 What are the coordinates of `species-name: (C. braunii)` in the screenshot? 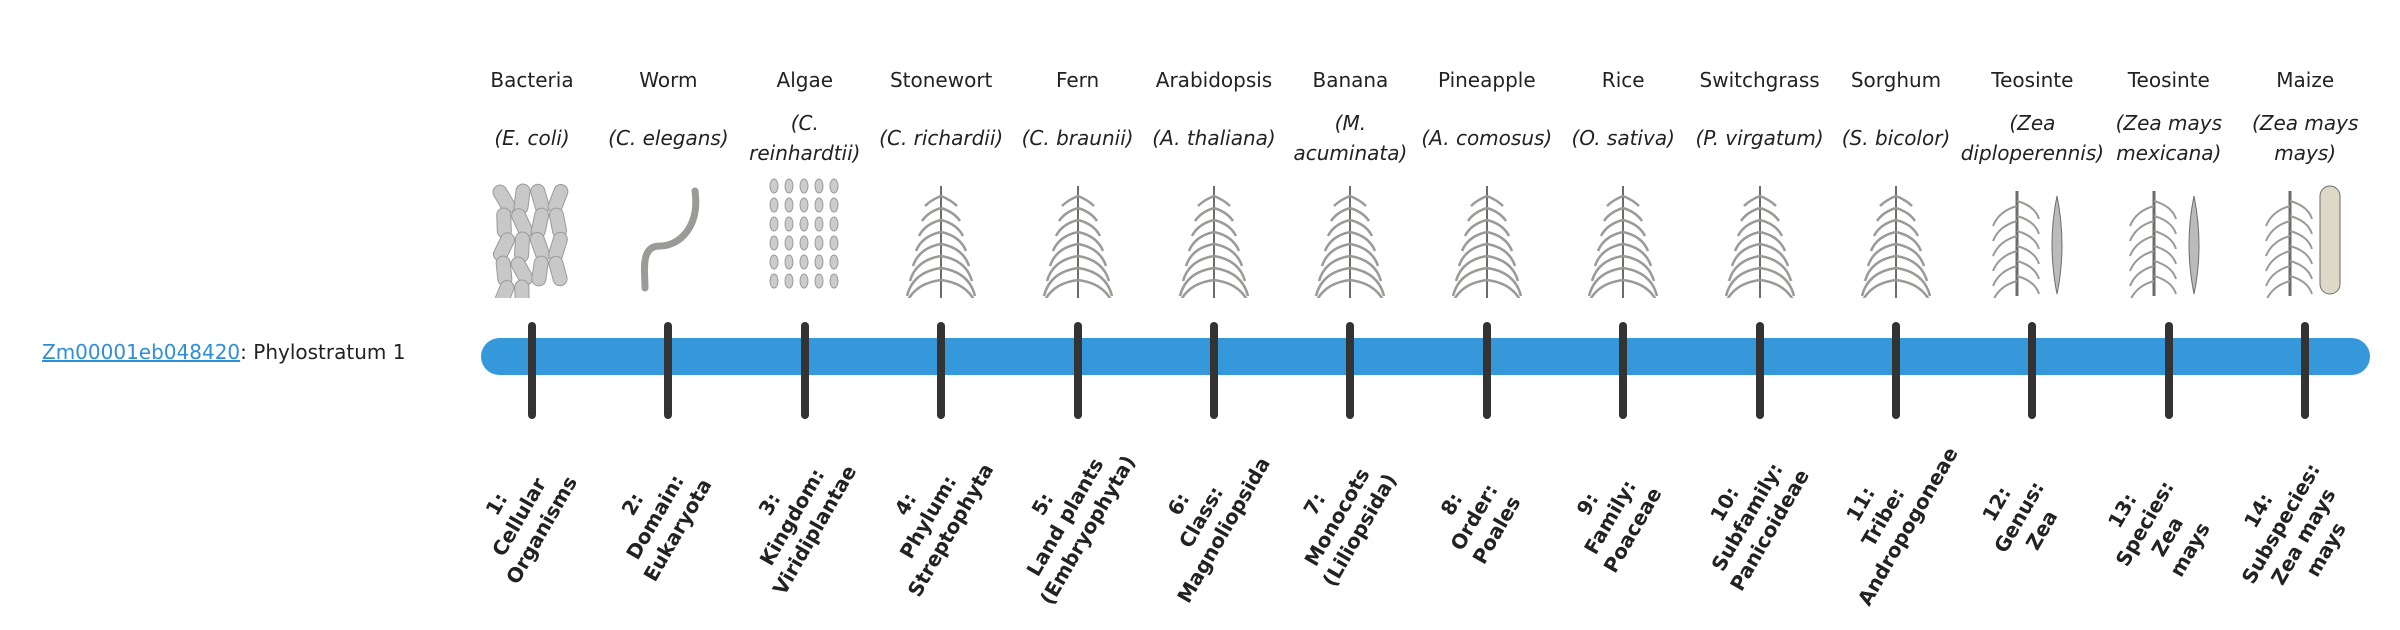 It's located at (1078, 138).